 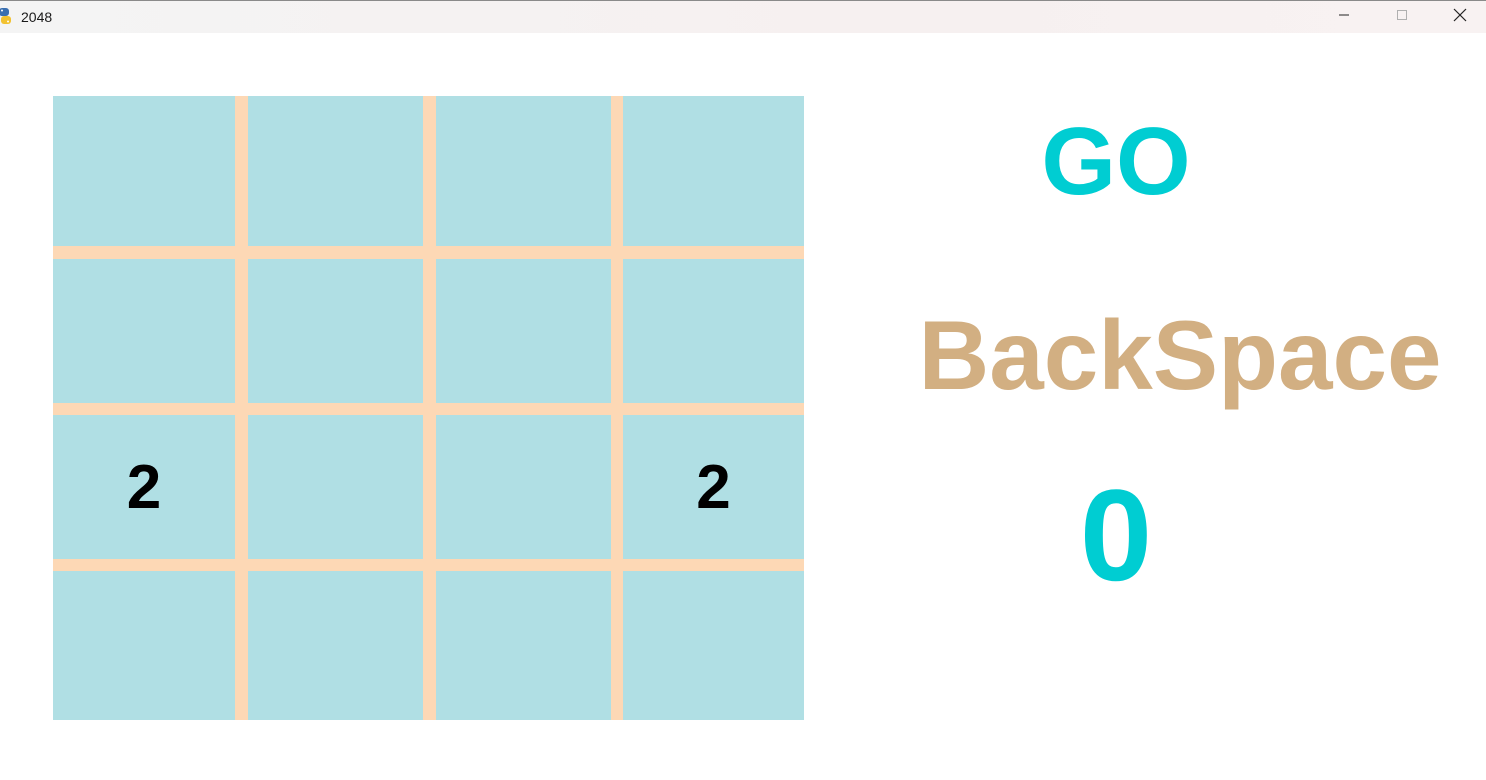 What do you see at coordinates (335, 331) in the screenshot?
I see `tile-r1-c1` at bounding box center [335, 331].